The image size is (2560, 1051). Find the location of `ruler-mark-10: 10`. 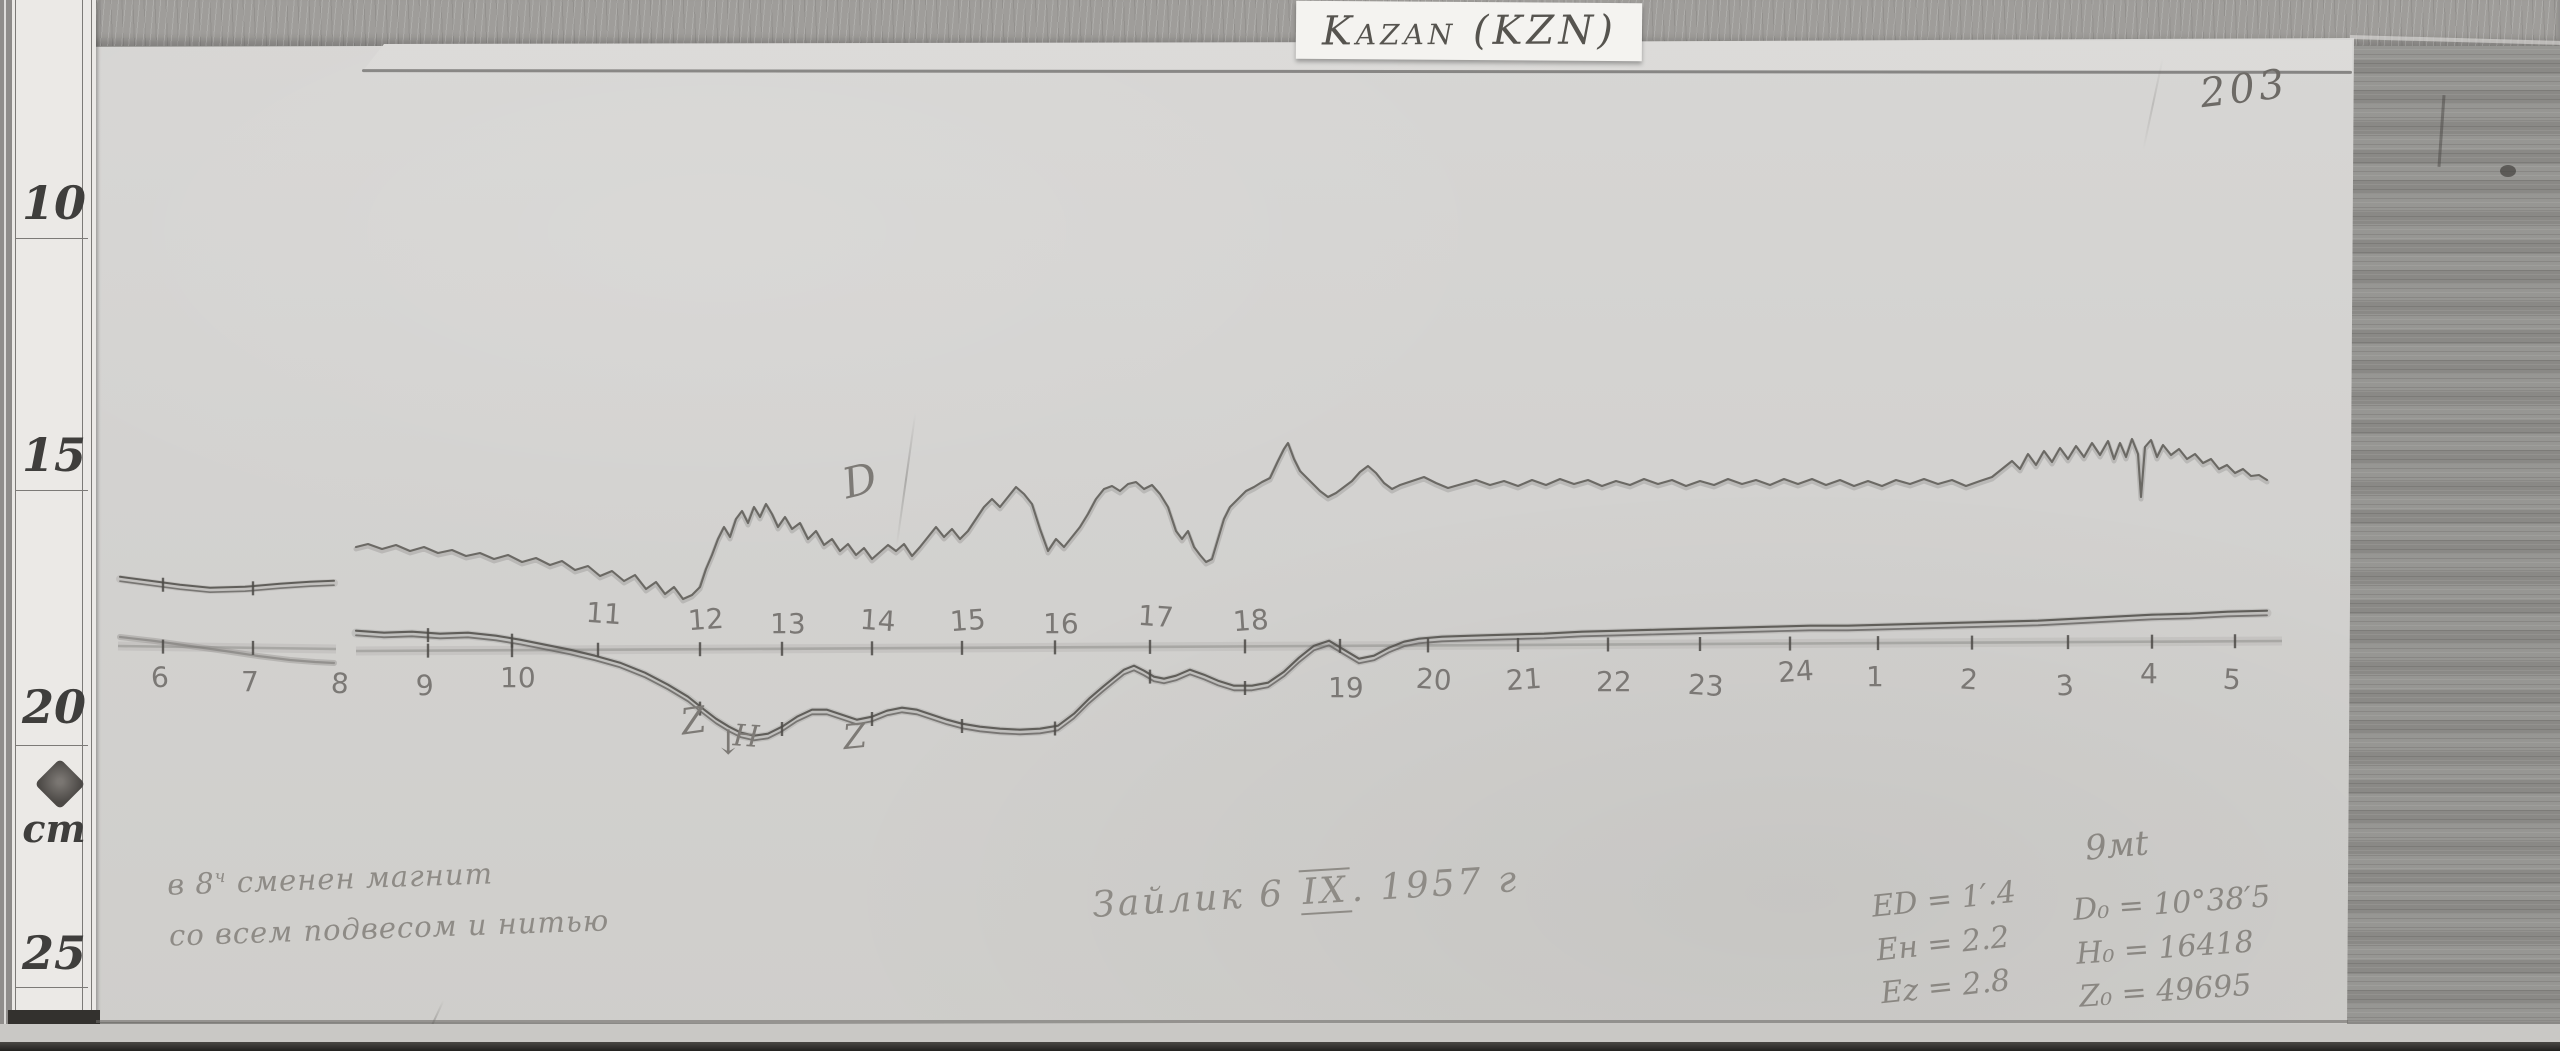

ruler-mark-10: 10 is located at coordinates (53, 203).